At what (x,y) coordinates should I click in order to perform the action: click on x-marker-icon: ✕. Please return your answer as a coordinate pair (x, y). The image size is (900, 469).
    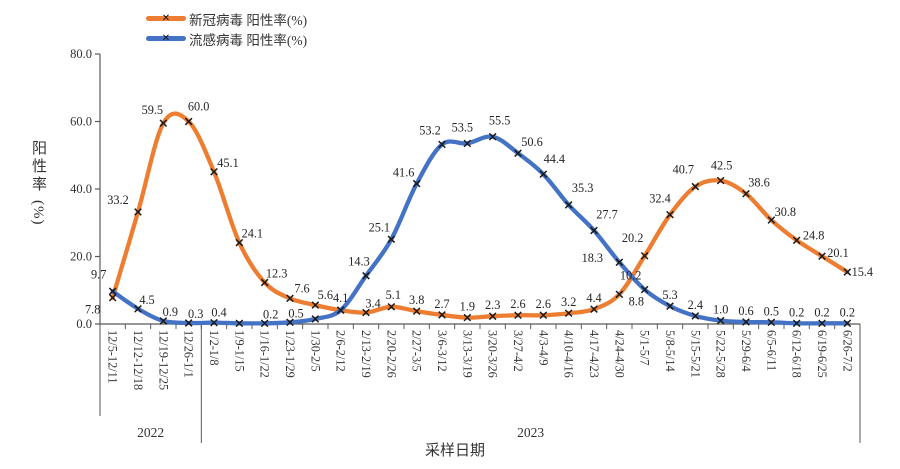
    Looking at the image, I should click on (166, 38).